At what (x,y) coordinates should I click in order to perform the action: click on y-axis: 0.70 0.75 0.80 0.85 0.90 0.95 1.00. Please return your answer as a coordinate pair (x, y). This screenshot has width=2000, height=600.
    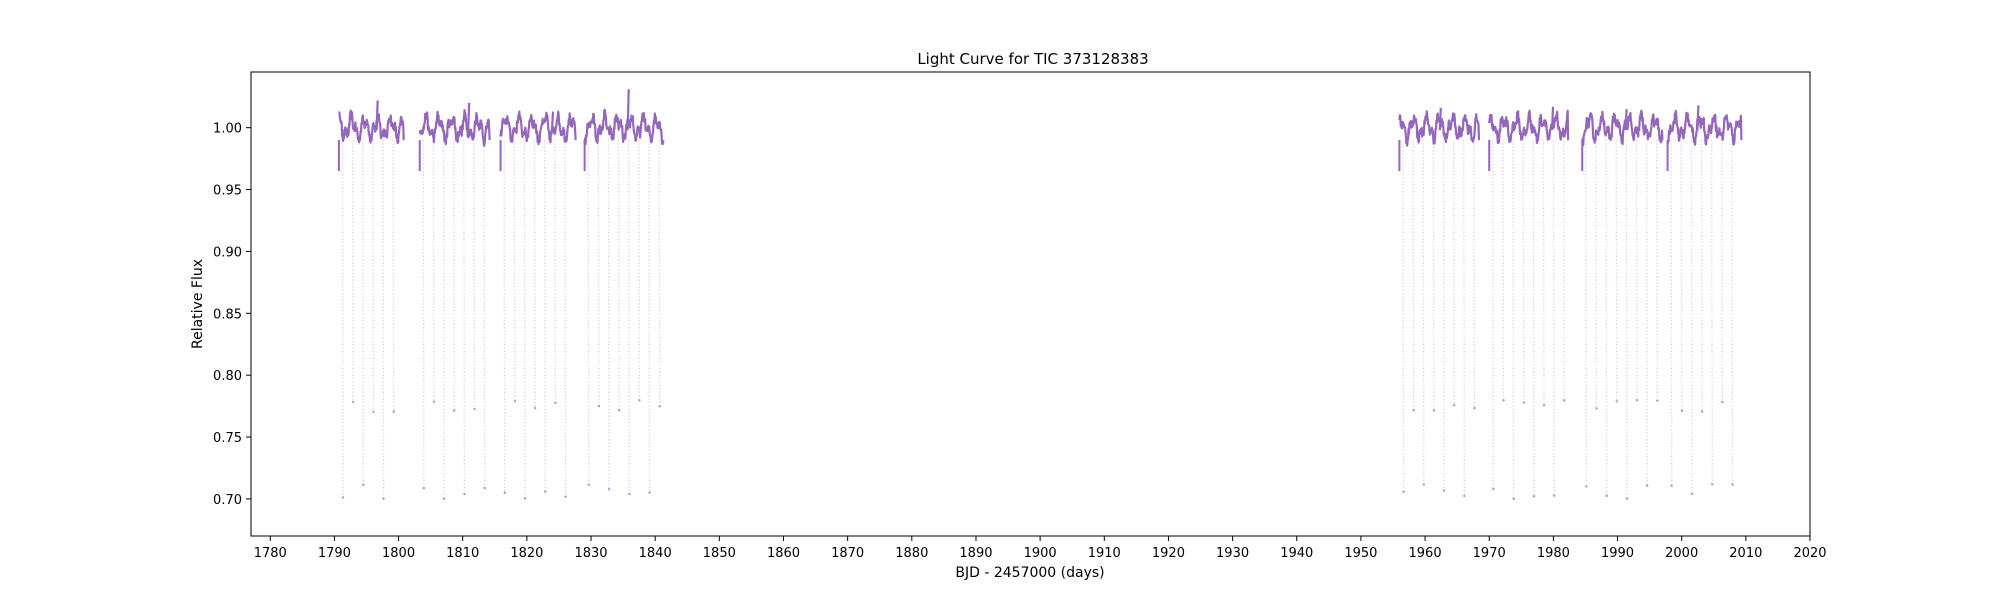
    Looking at the image, I should click on (232, 315).